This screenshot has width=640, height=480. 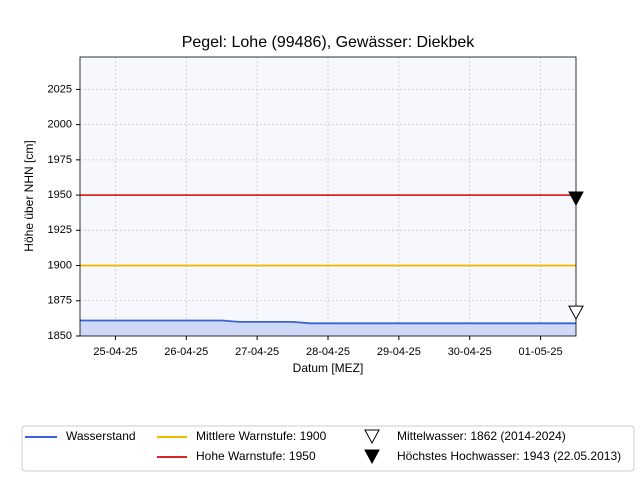 I want to click on x-tick-label: 30-04-25, so click(x=470, y=352).